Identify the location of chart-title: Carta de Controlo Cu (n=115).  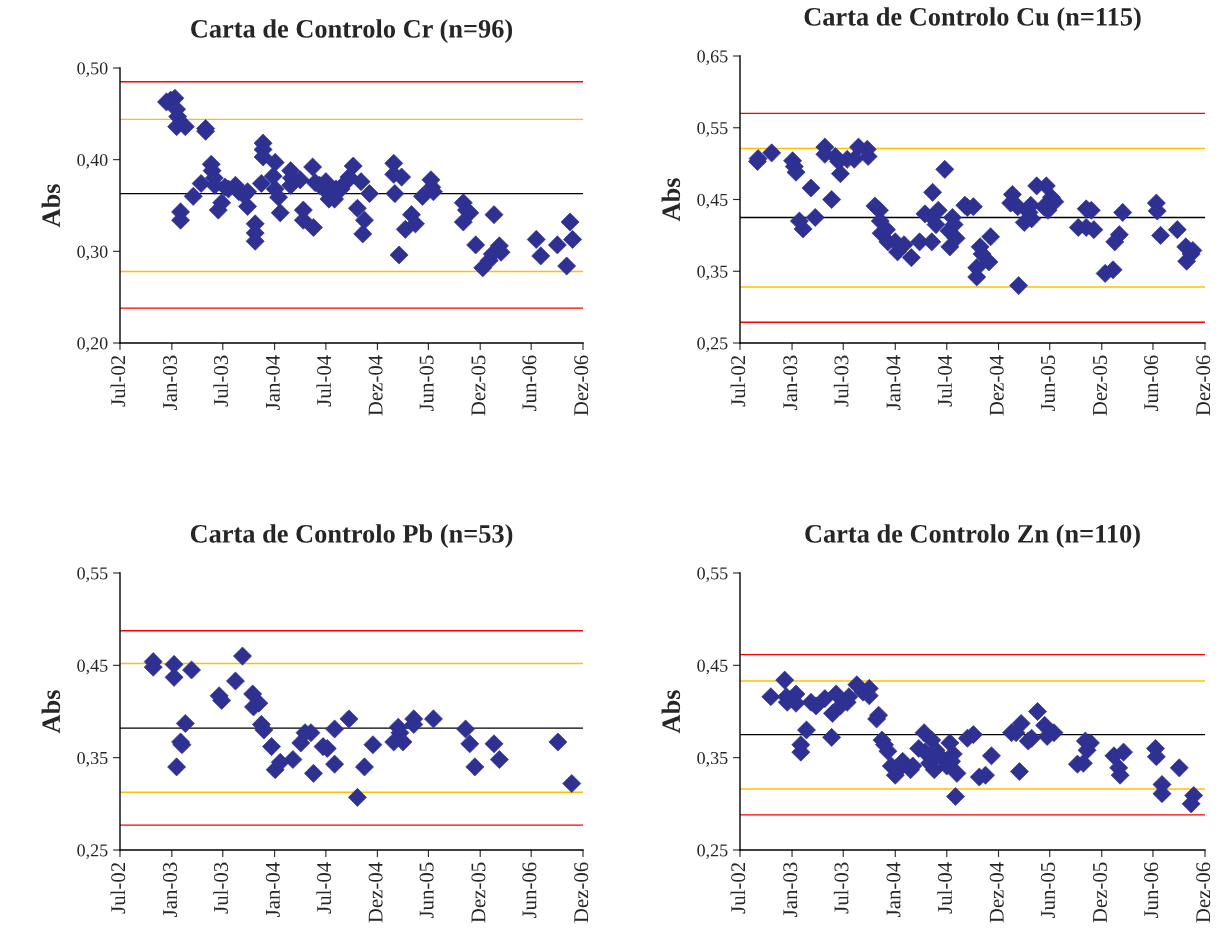
(972, 19).